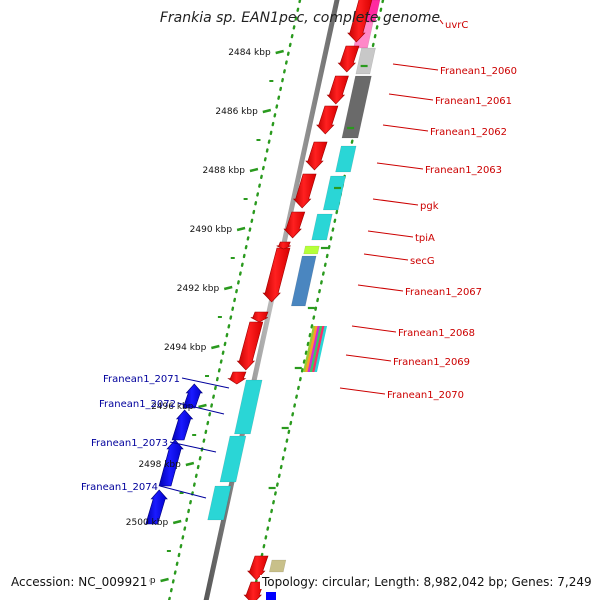 The width and height of the screenshot is (600, 604). I want to click on scale-tick-label: 2492 kbp, so click(198, 289).